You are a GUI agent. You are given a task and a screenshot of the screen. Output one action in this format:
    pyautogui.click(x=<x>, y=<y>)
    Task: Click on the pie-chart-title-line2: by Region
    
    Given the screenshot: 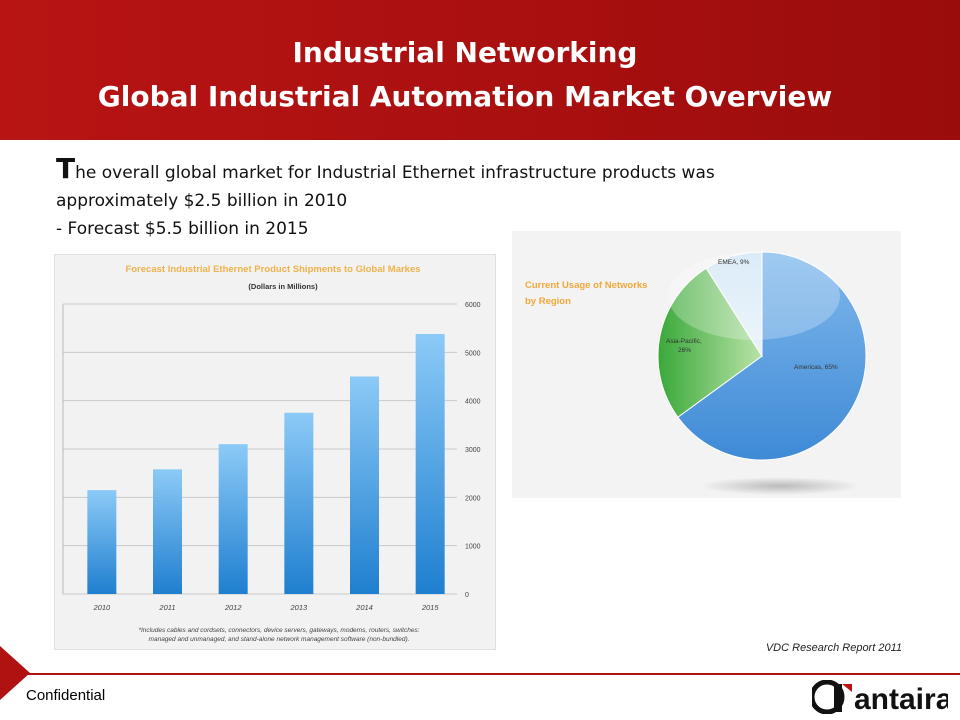 What is the action you would take?
    pyautogui.click(x=548, y=301)
    